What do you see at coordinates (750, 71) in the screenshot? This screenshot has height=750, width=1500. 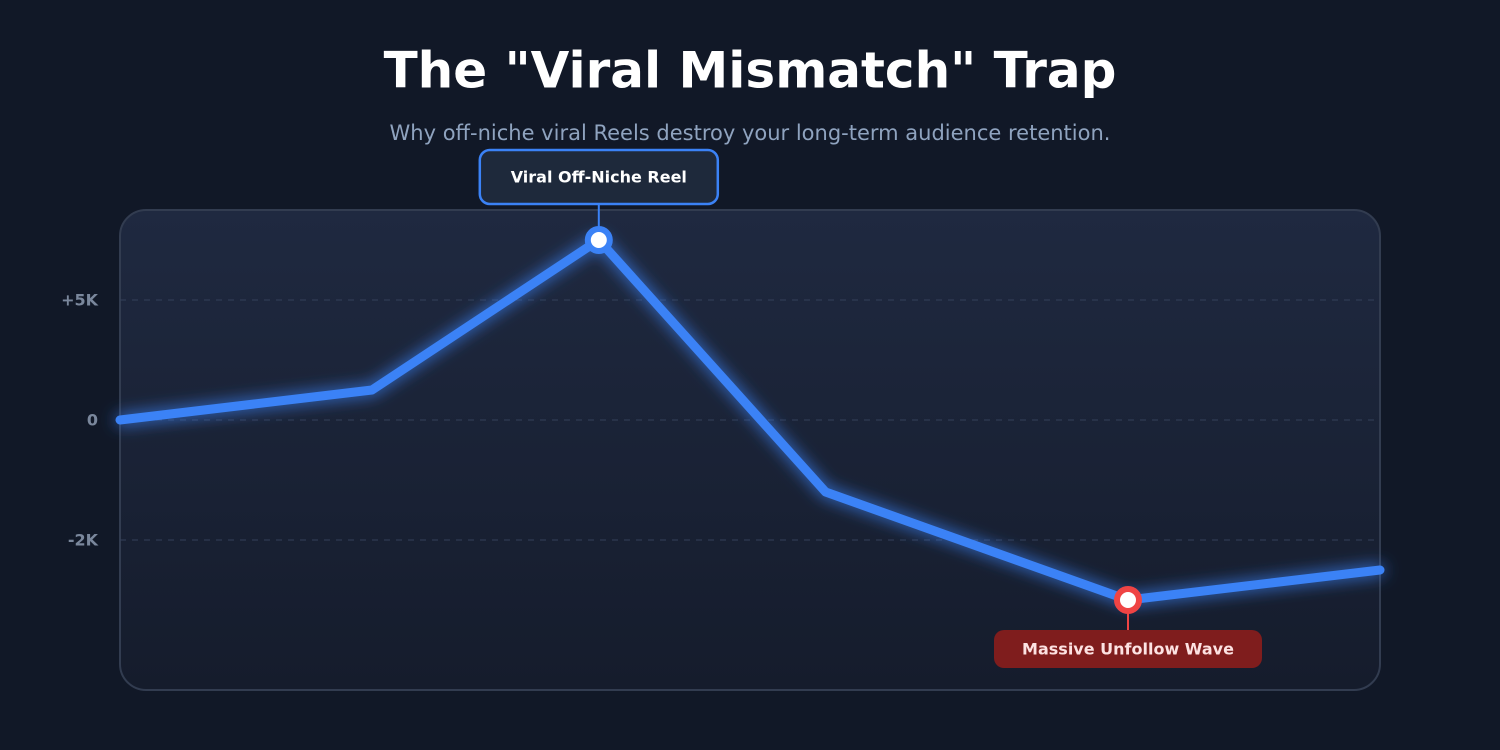 I see `chart-title: The "Viral Mismatch" Trap` at bounding box center [750, 71].